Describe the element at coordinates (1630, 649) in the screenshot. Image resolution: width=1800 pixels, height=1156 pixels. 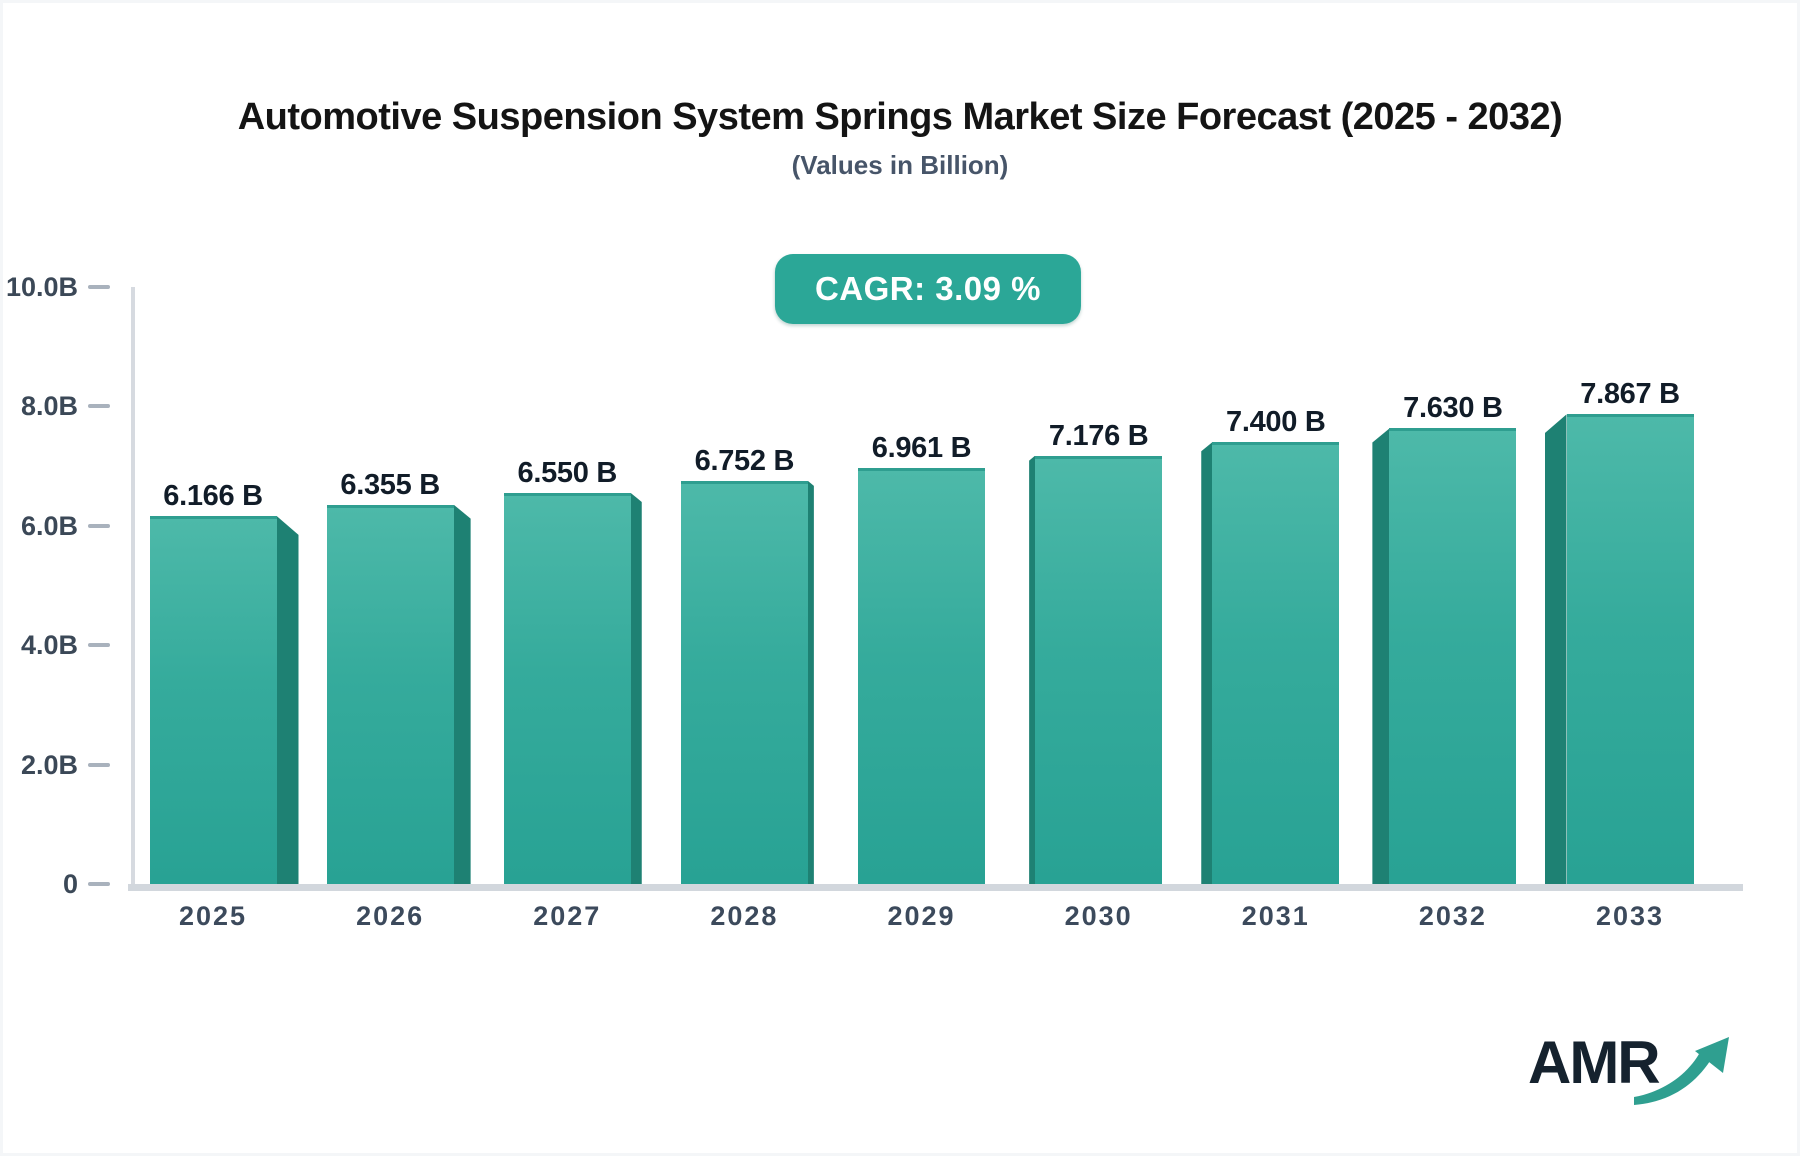
I see `bar-2033` at that location.